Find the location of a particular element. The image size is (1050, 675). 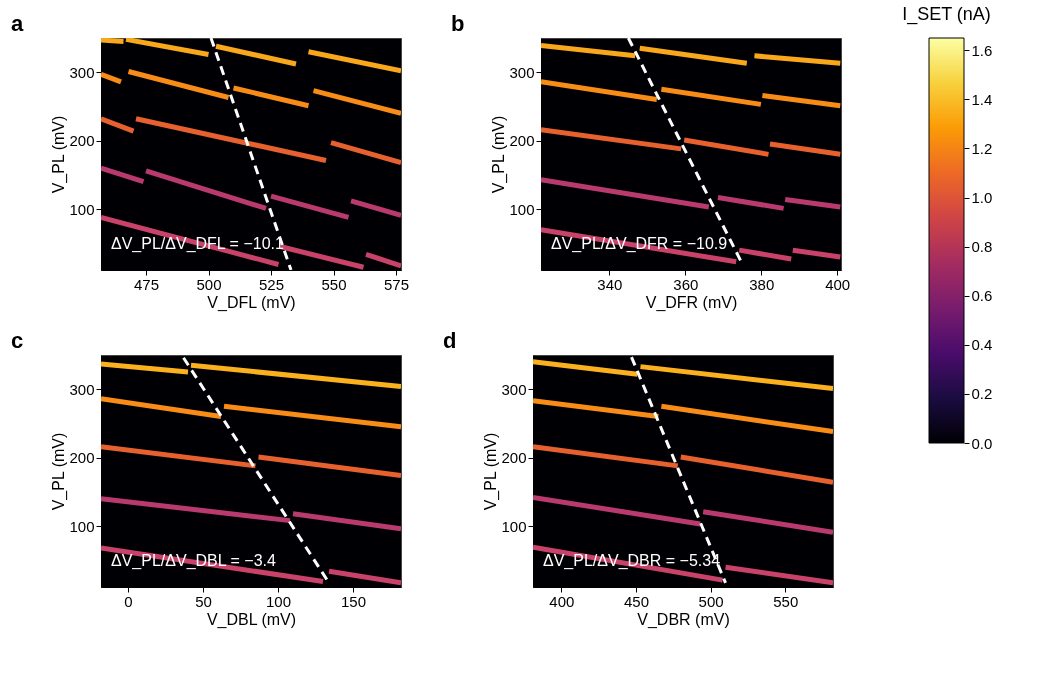

x-tick-label: 575 is located at coordinates (396, 284).